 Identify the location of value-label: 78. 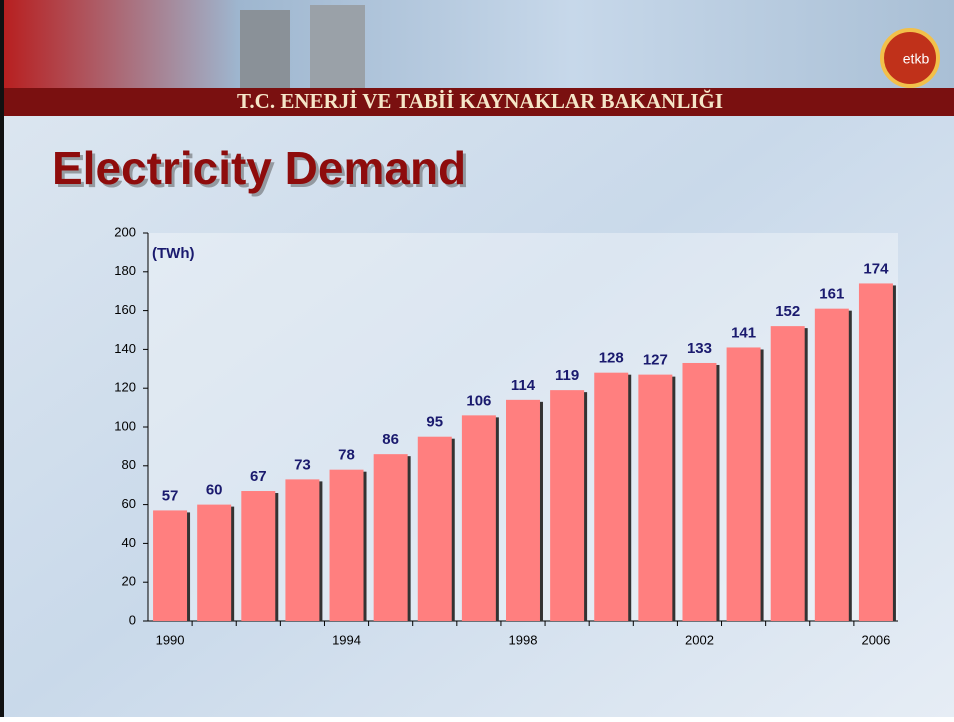
(346, 455).